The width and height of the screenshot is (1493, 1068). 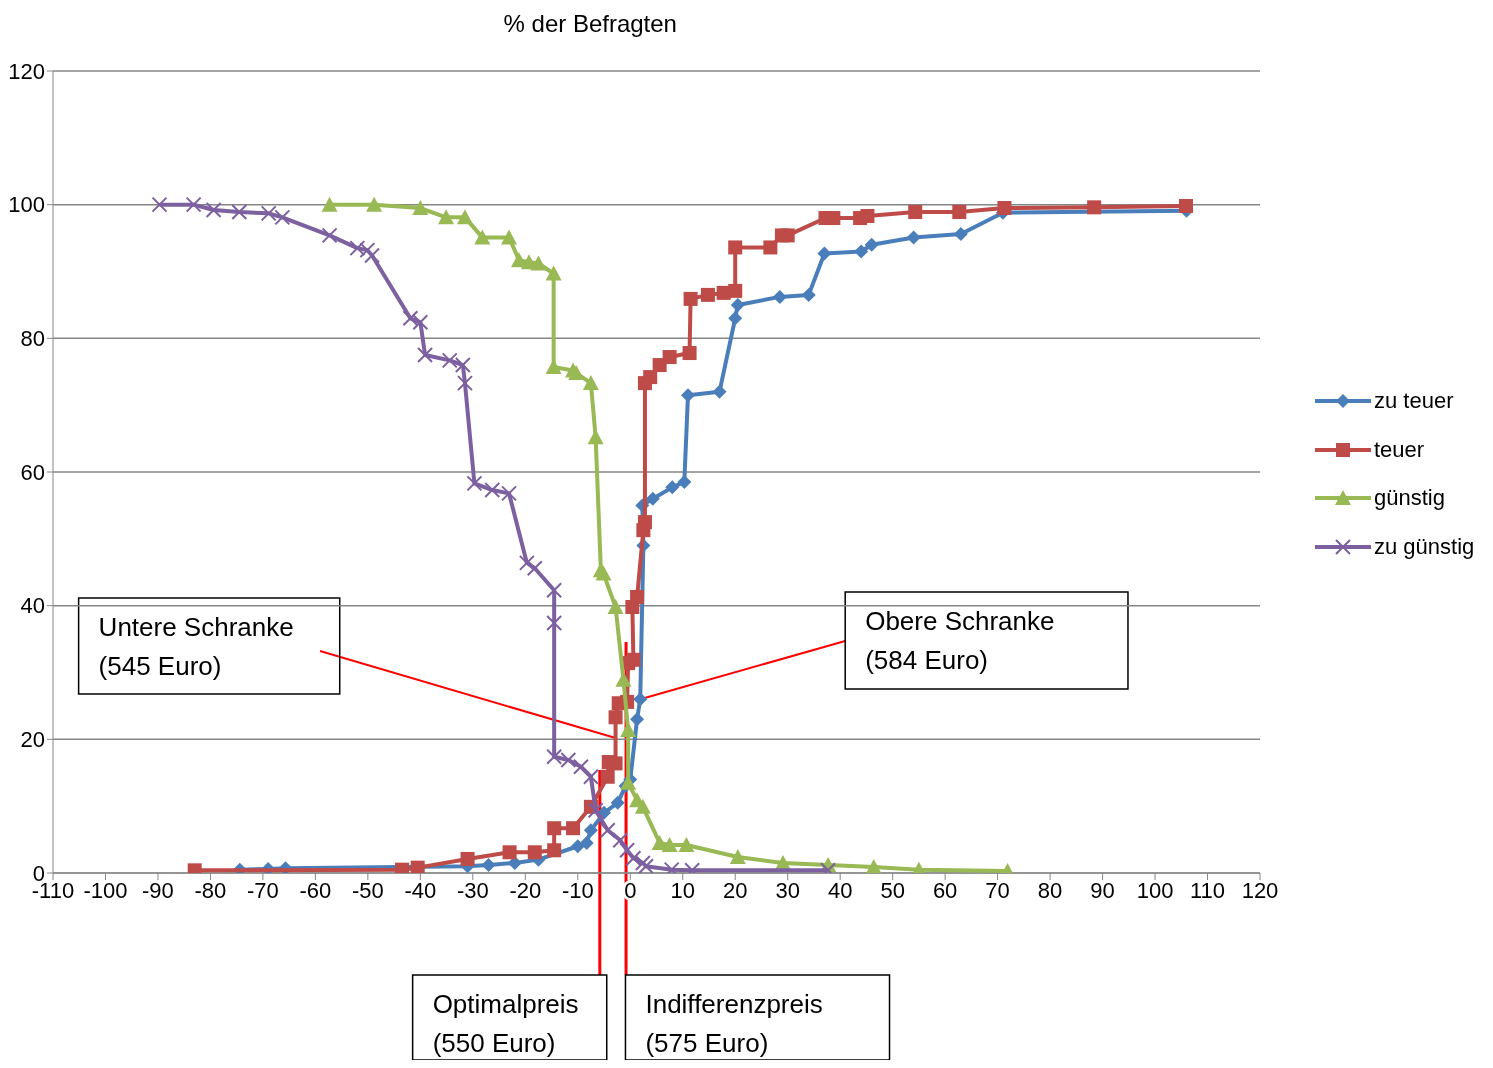 What do you see at coordinates (26, 205) in the screenshot?
I see `y-tick-label: 100` at bounding box center [26, 205].